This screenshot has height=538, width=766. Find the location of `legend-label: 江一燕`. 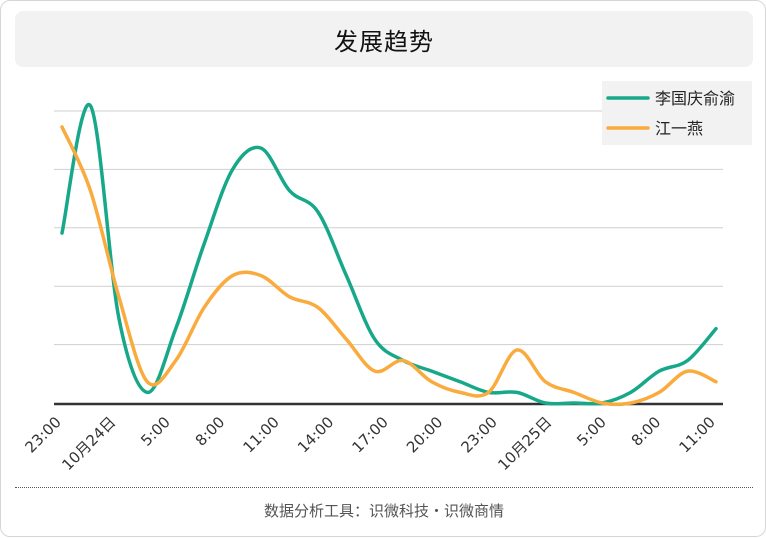

legend-label: 江一燕 is located at coordinates (679, 128).